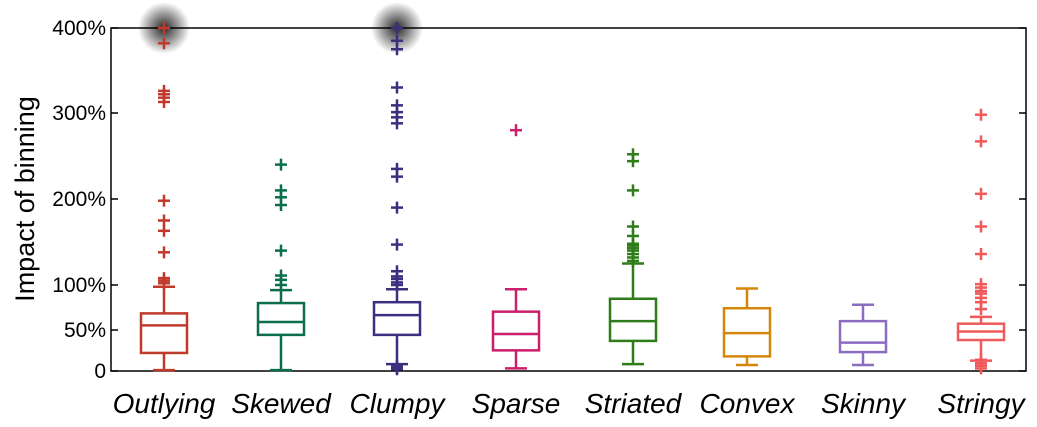 This screenshot has width=1037, height=427. Describe the element at coordinates (981, 241) in the screenshot. I see `box-stringy` at that location.